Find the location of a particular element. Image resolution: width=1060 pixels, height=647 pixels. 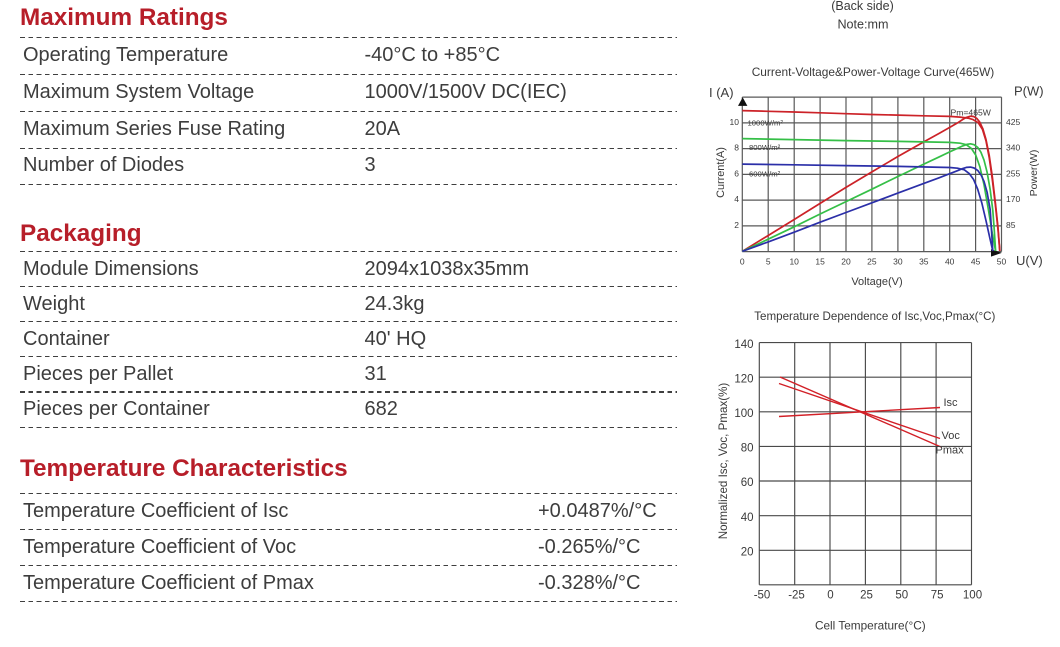

svg-text: 35 is located at coordinates (924, 262).